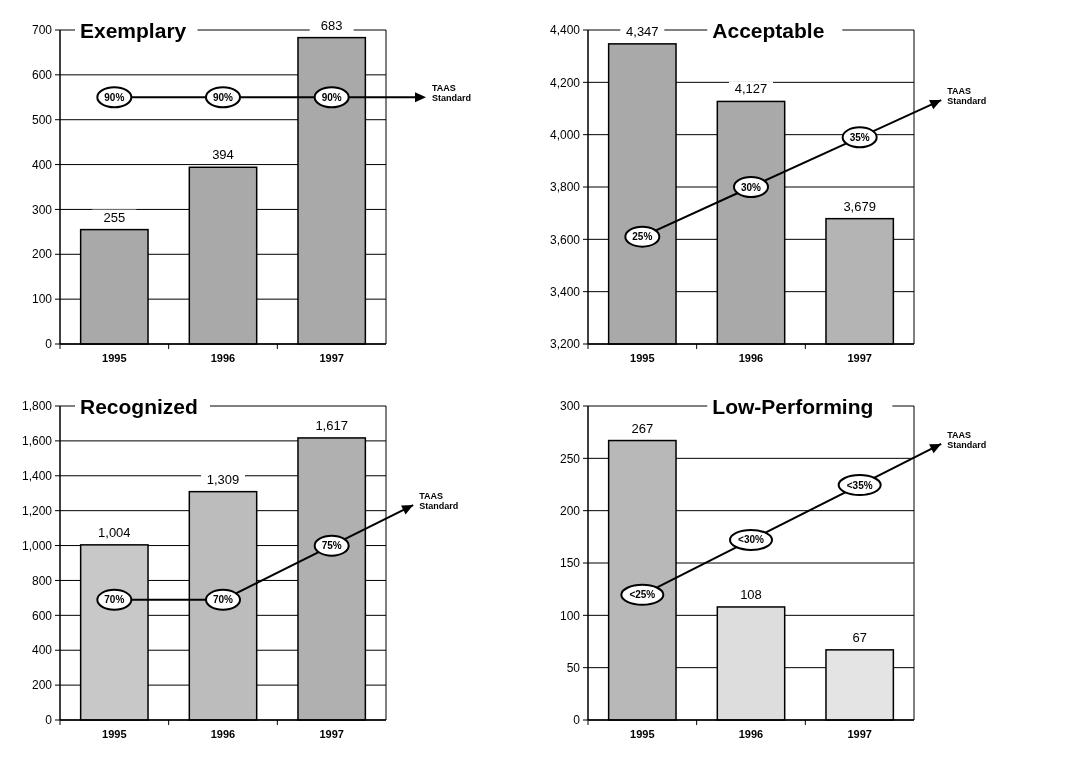 The width and height of the screenshot is (1073, 769). Describe the element at coordinates (133, 30) in the screenshot. I see `chart-title: Exemplary` at that location.